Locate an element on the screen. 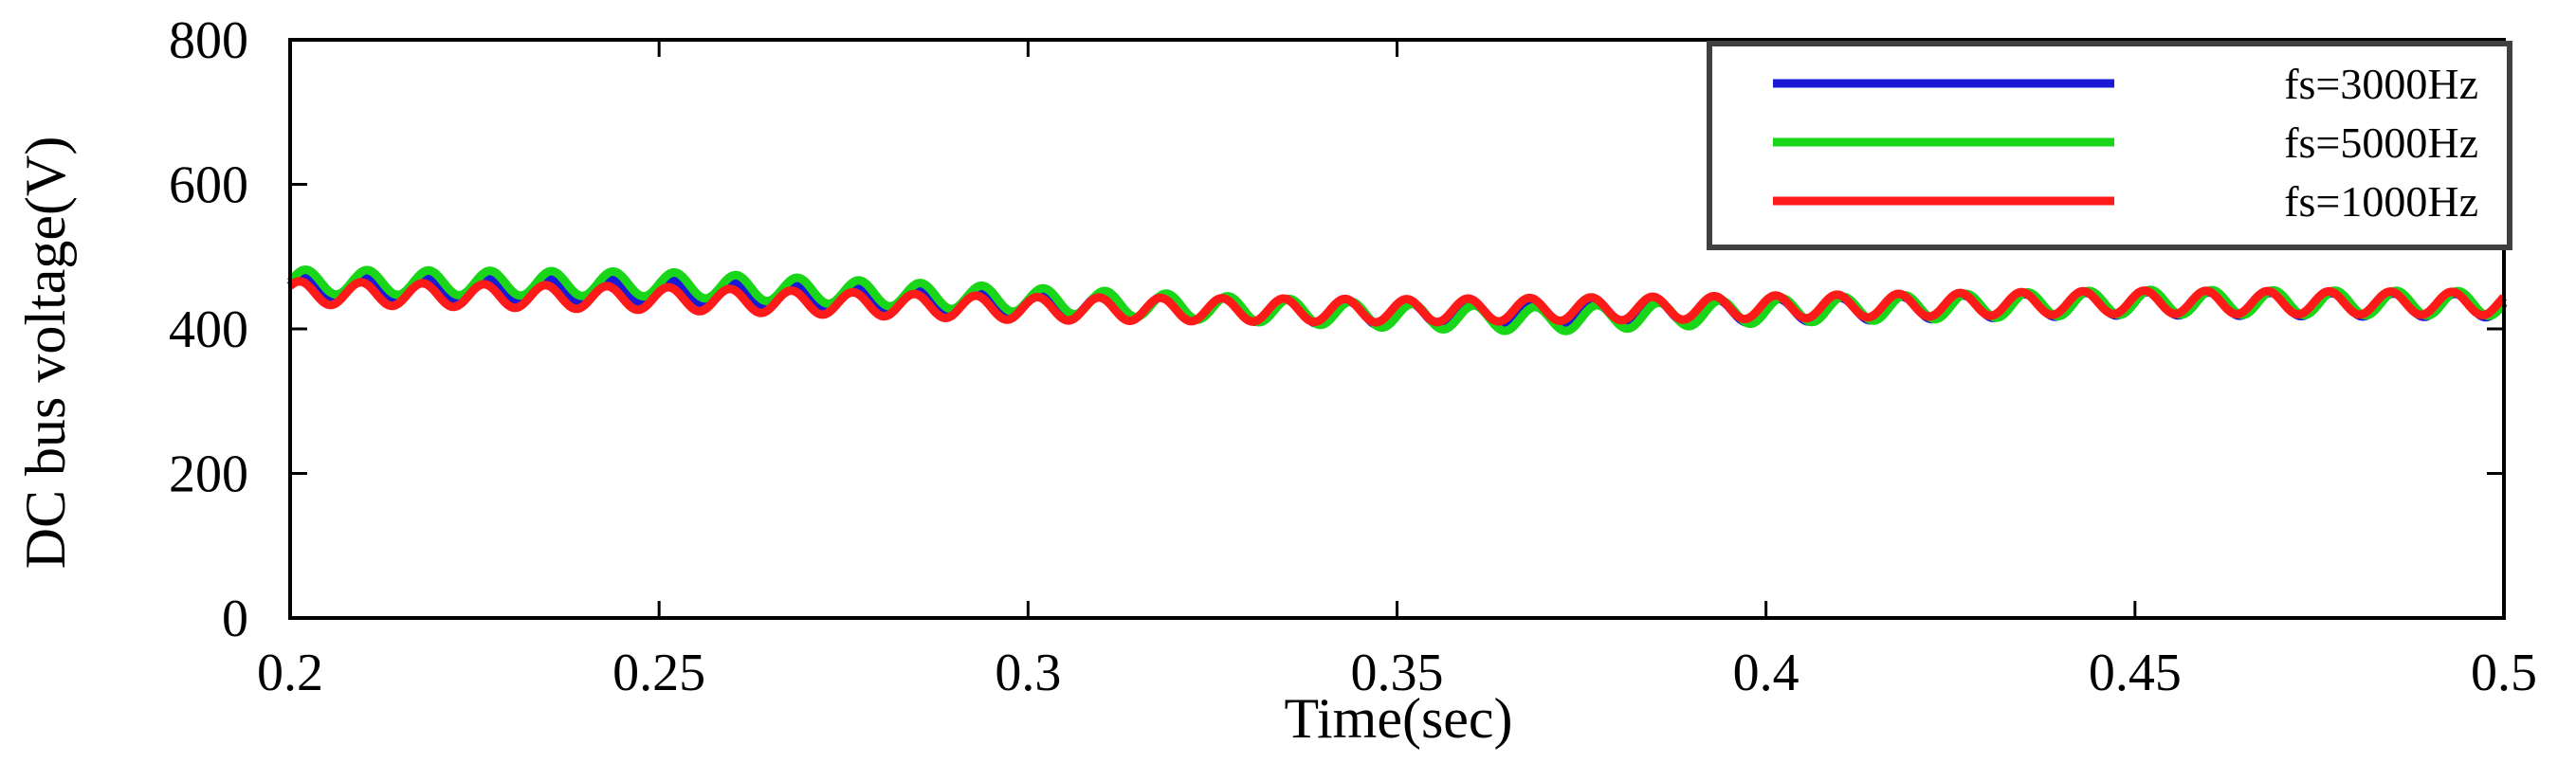  legend-label-2: fs=5000Hz is located at coordinates (2381, 142).